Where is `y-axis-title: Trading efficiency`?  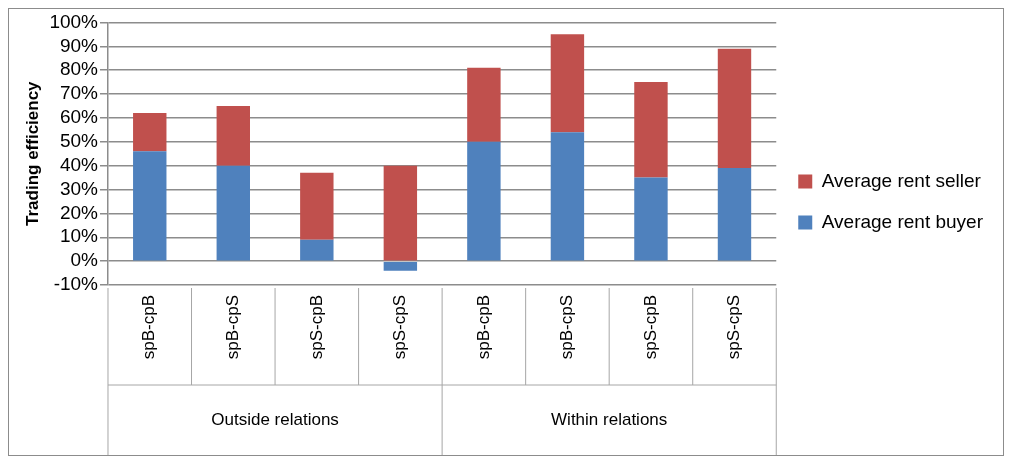 y-axis-title: Trading efficiency is located at coordinates (32, 153).